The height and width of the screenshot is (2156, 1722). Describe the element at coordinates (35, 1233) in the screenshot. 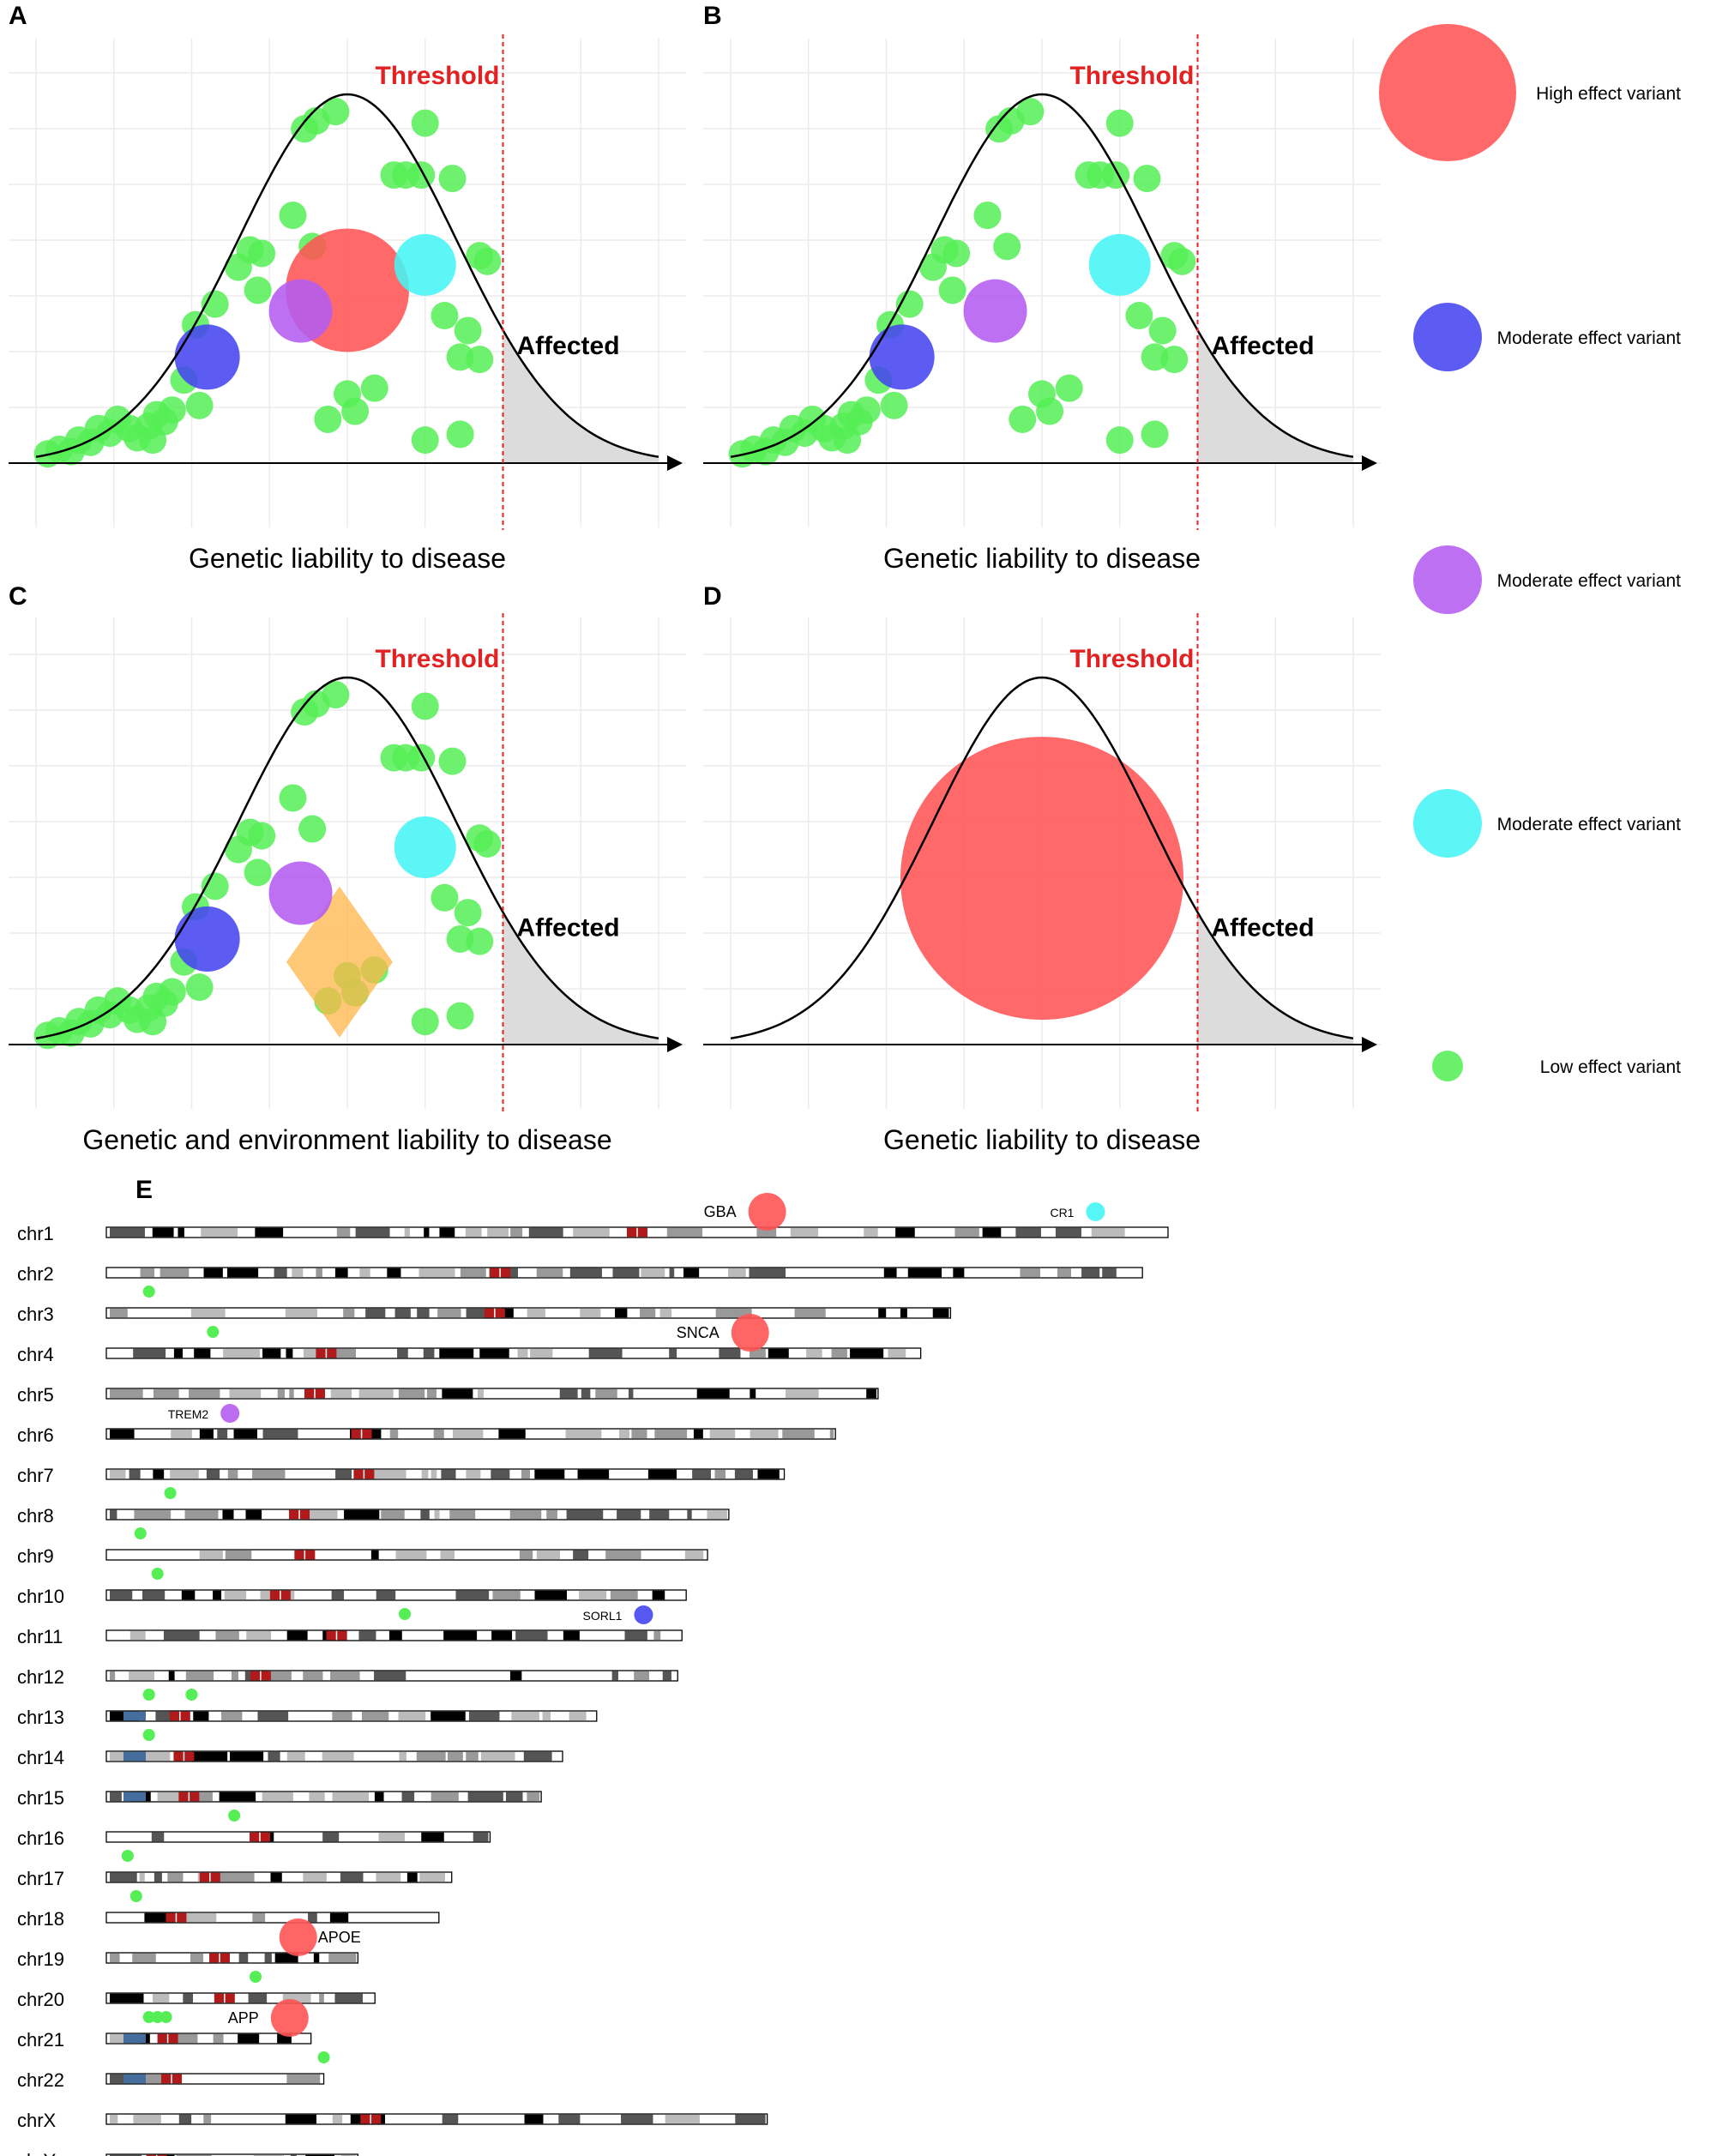

I see `chromosome-label: chr1` at that location.